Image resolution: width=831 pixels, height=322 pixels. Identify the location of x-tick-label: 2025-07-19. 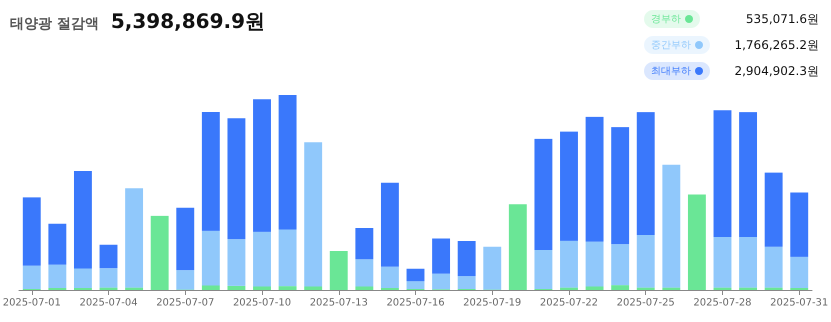
(492, 303).